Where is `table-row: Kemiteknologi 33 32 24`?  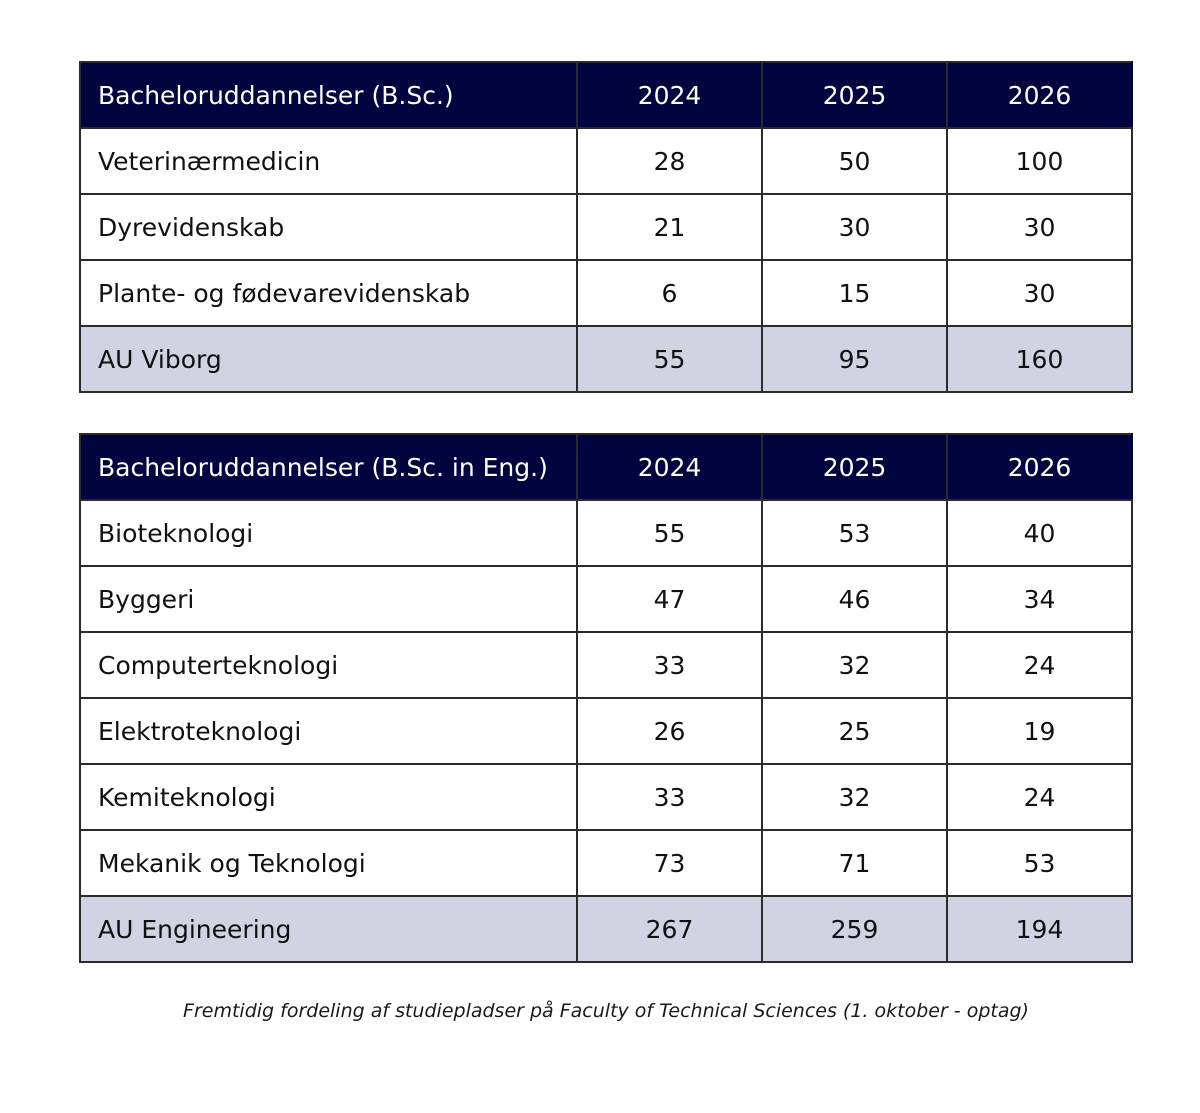 table-row: Kemiteknologi 33 32 24 is located at coordinates (606, 797).